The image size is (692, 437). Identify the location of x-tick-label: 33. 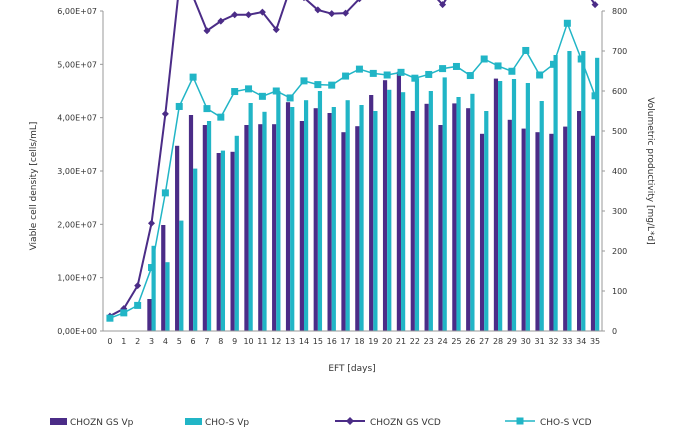
(567, 341).